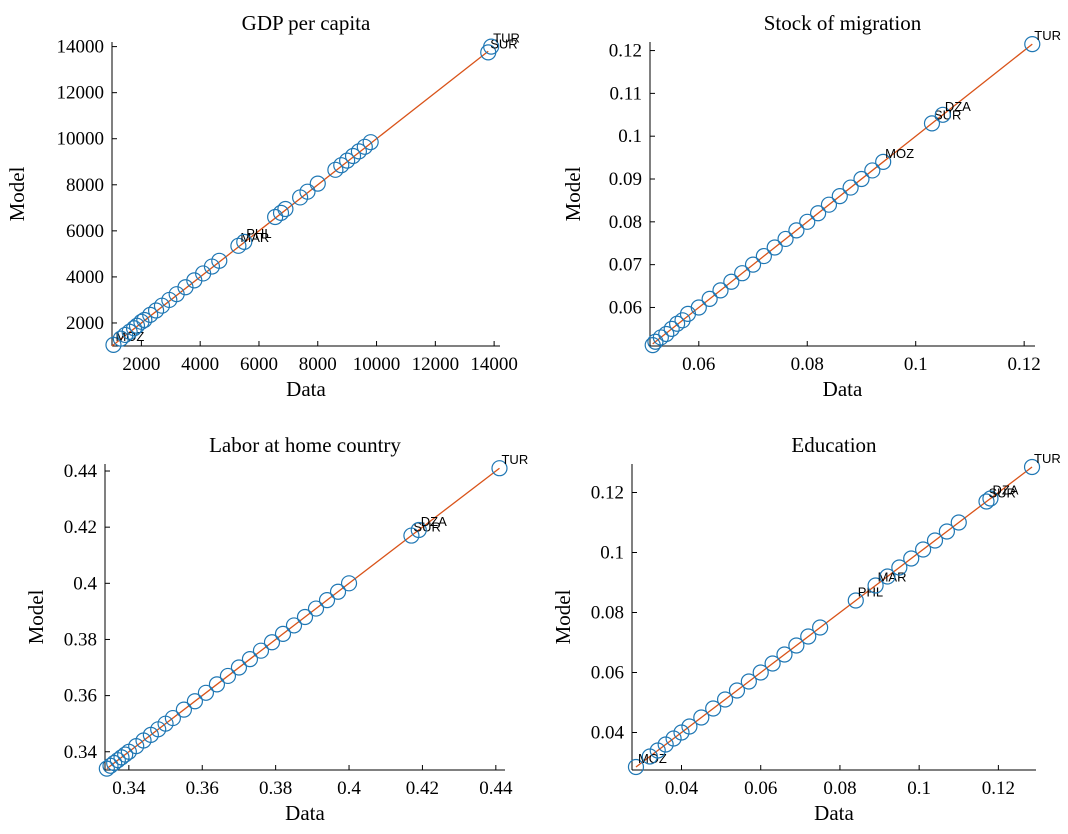 The image size is (1068, 834). Describe the element at coordinates (305, 445) in the screenshot. I see `chart-title: Labor at home country` at that location.